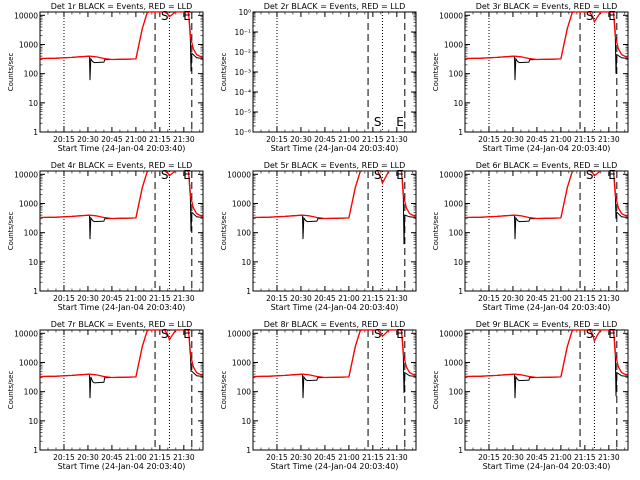 The width and height of the screenshot is (640, 480). I want to click on y-tick-label: 10⁻¹, so click(242, 32).